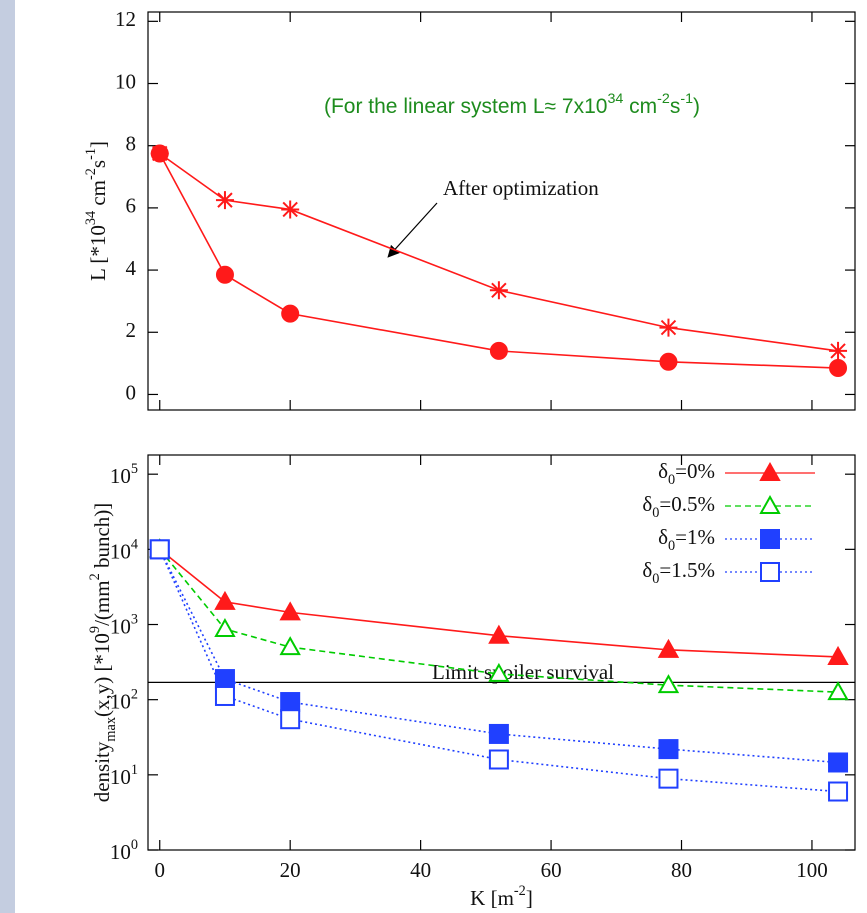  Describe the element at coordinates (159, 870) in the screenshot. I see `x-tick-label: 0` at that location.